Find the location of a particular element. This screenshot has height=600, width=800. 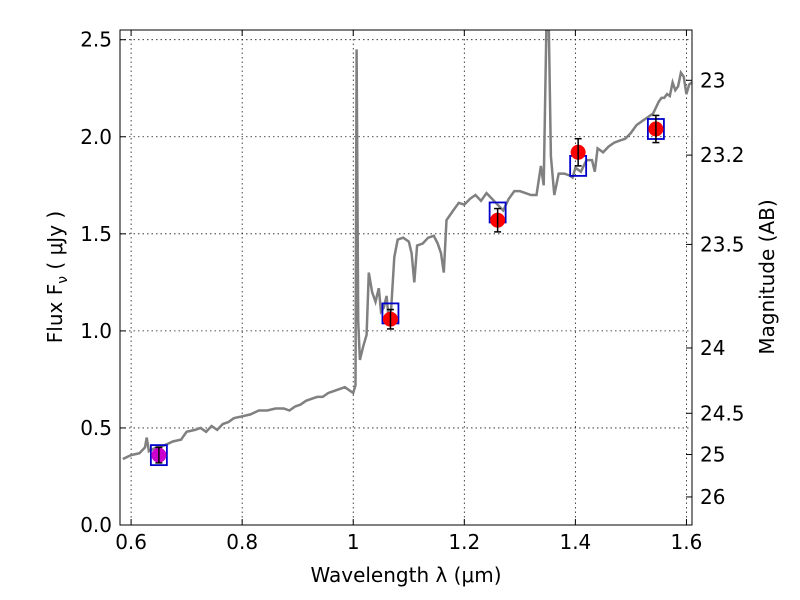

y-axis-label-subscript: ν is located at coordinates (63, 280).